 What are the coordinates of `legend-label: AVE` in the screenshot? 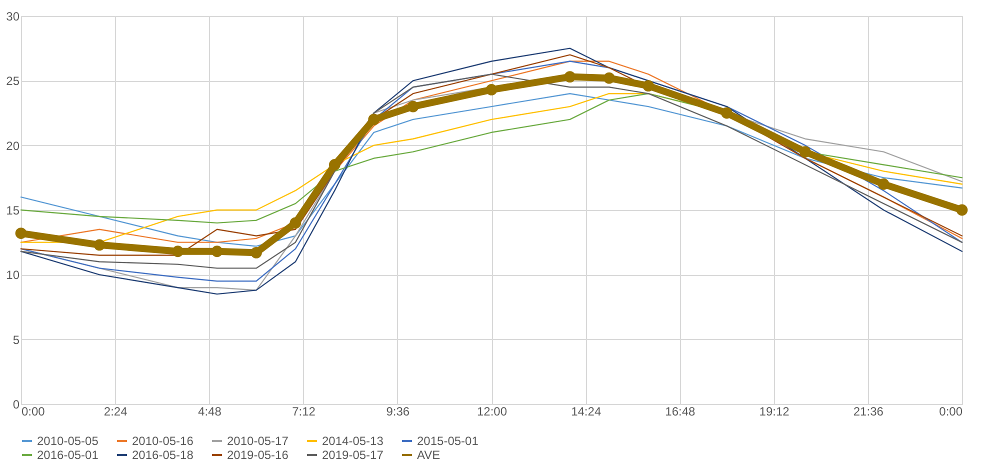 It's located at (428, 455).